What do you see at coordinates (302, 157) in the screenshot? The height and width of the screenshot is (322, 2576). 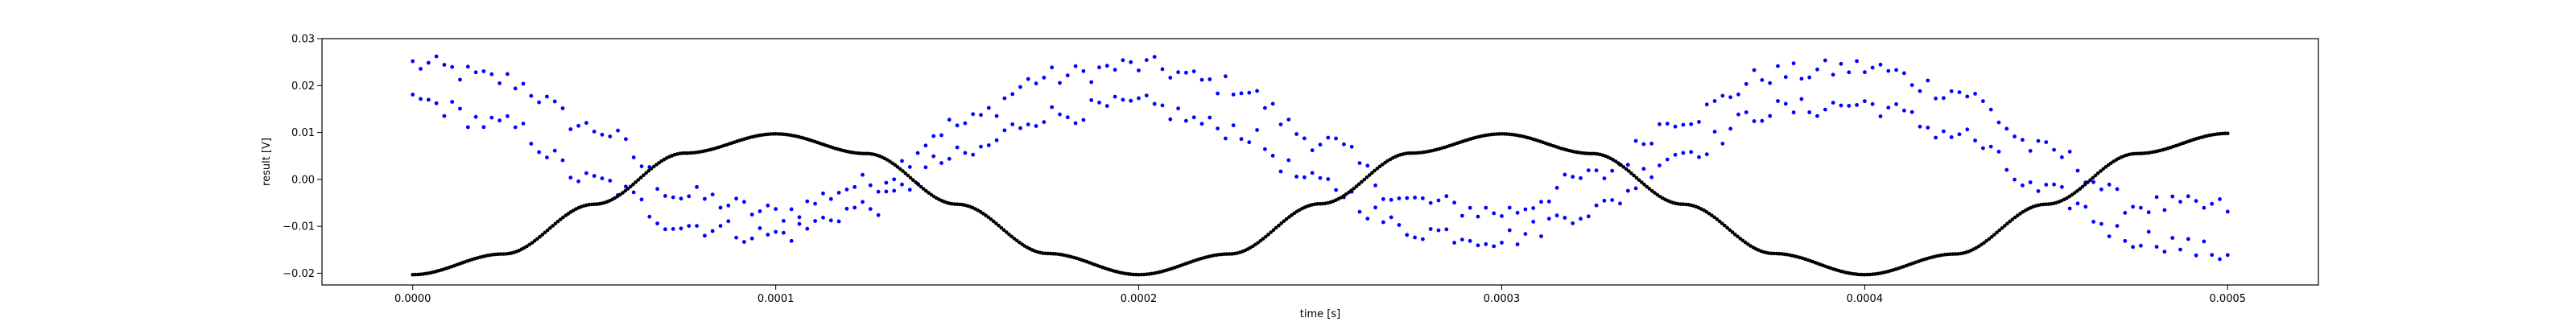 I see `y-axis: −0.02 −0.01 0.00 0.01 0.02 0.03` at bounding box center [302, 157].